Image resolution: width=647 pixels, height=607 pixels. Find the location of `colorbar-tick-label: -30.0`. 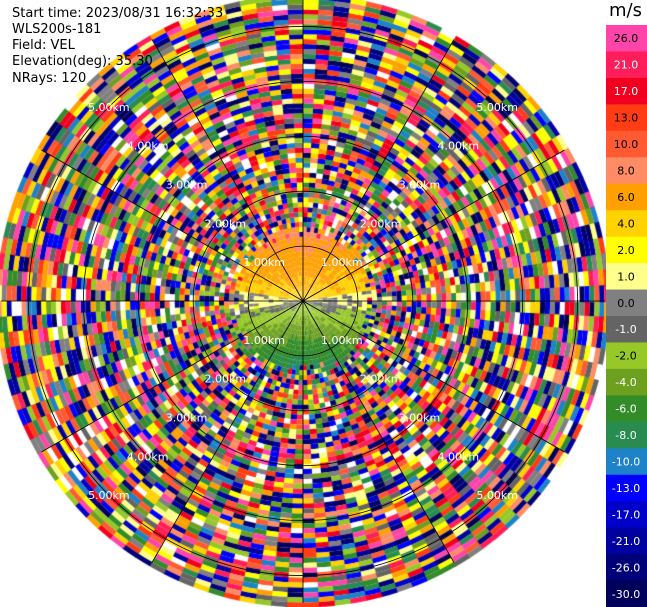

colorbar-tick-label: -30.0 is located at coordinates (626, 594).